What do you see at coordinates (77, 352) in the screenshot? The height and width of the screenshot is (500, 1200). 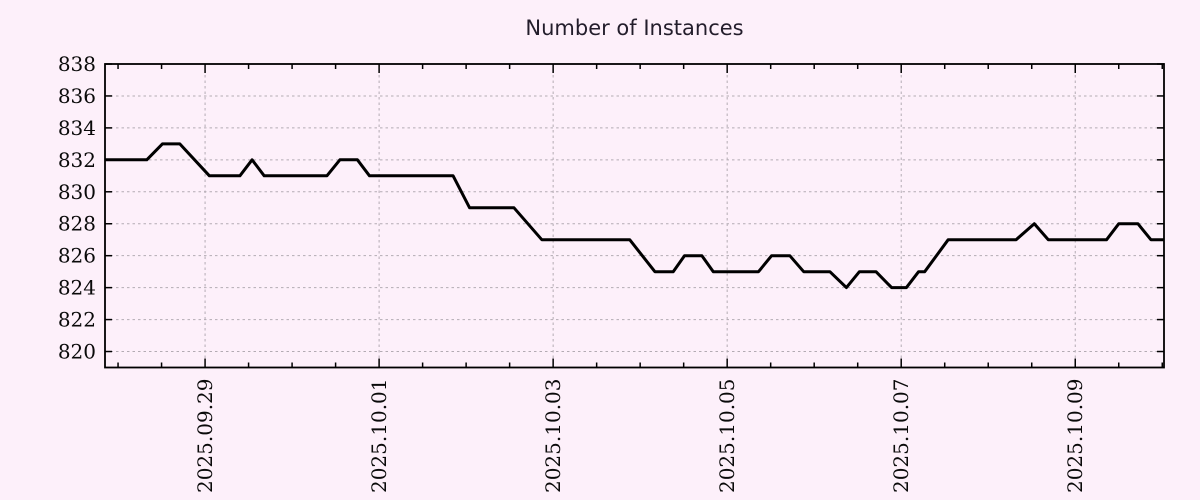 I see `y-tick-label: 820` at bounding box center [77, 352].